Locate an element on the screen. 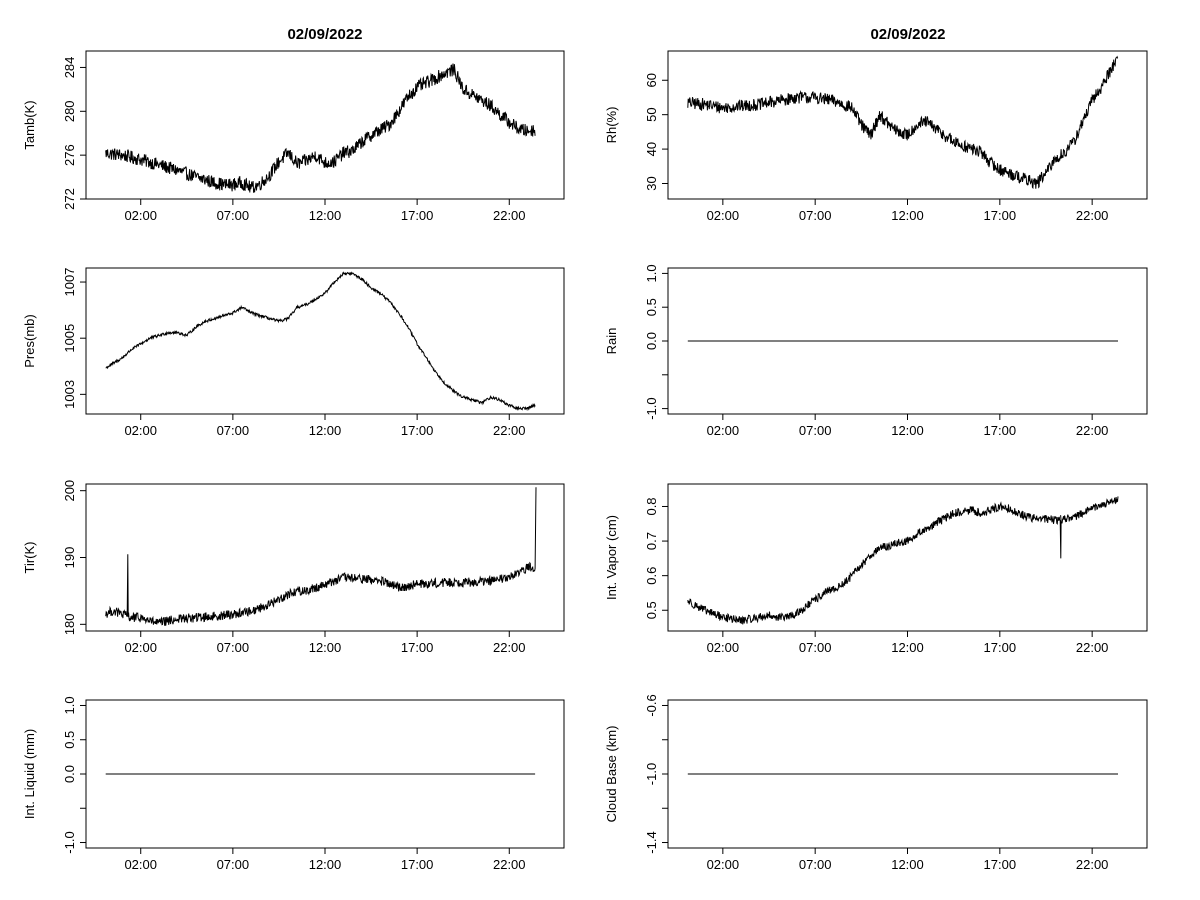  rh-x-tick-label: 22:00 is located at coordinates (1092, 215).